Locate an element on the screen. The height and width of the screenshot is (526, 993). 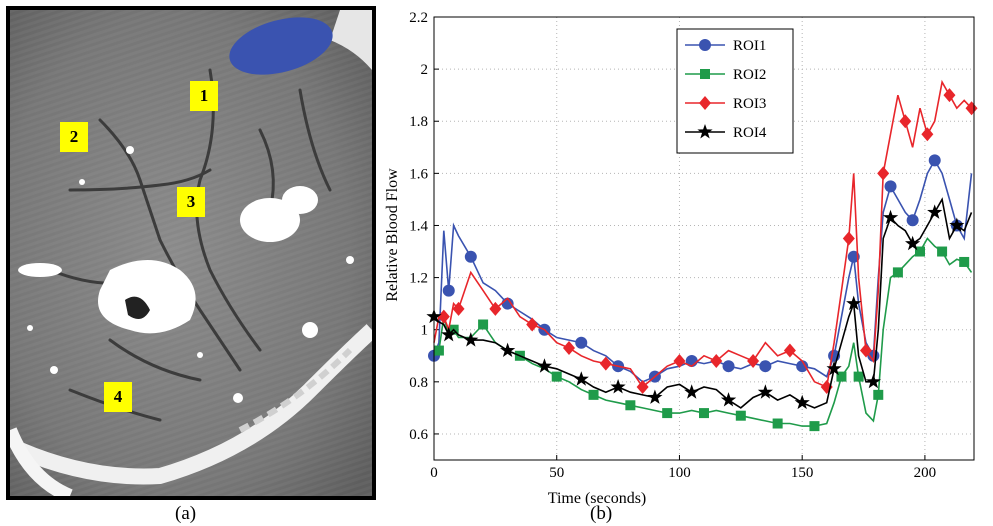
y-tick-label: 2.2 is located at coordinates (418, 18).